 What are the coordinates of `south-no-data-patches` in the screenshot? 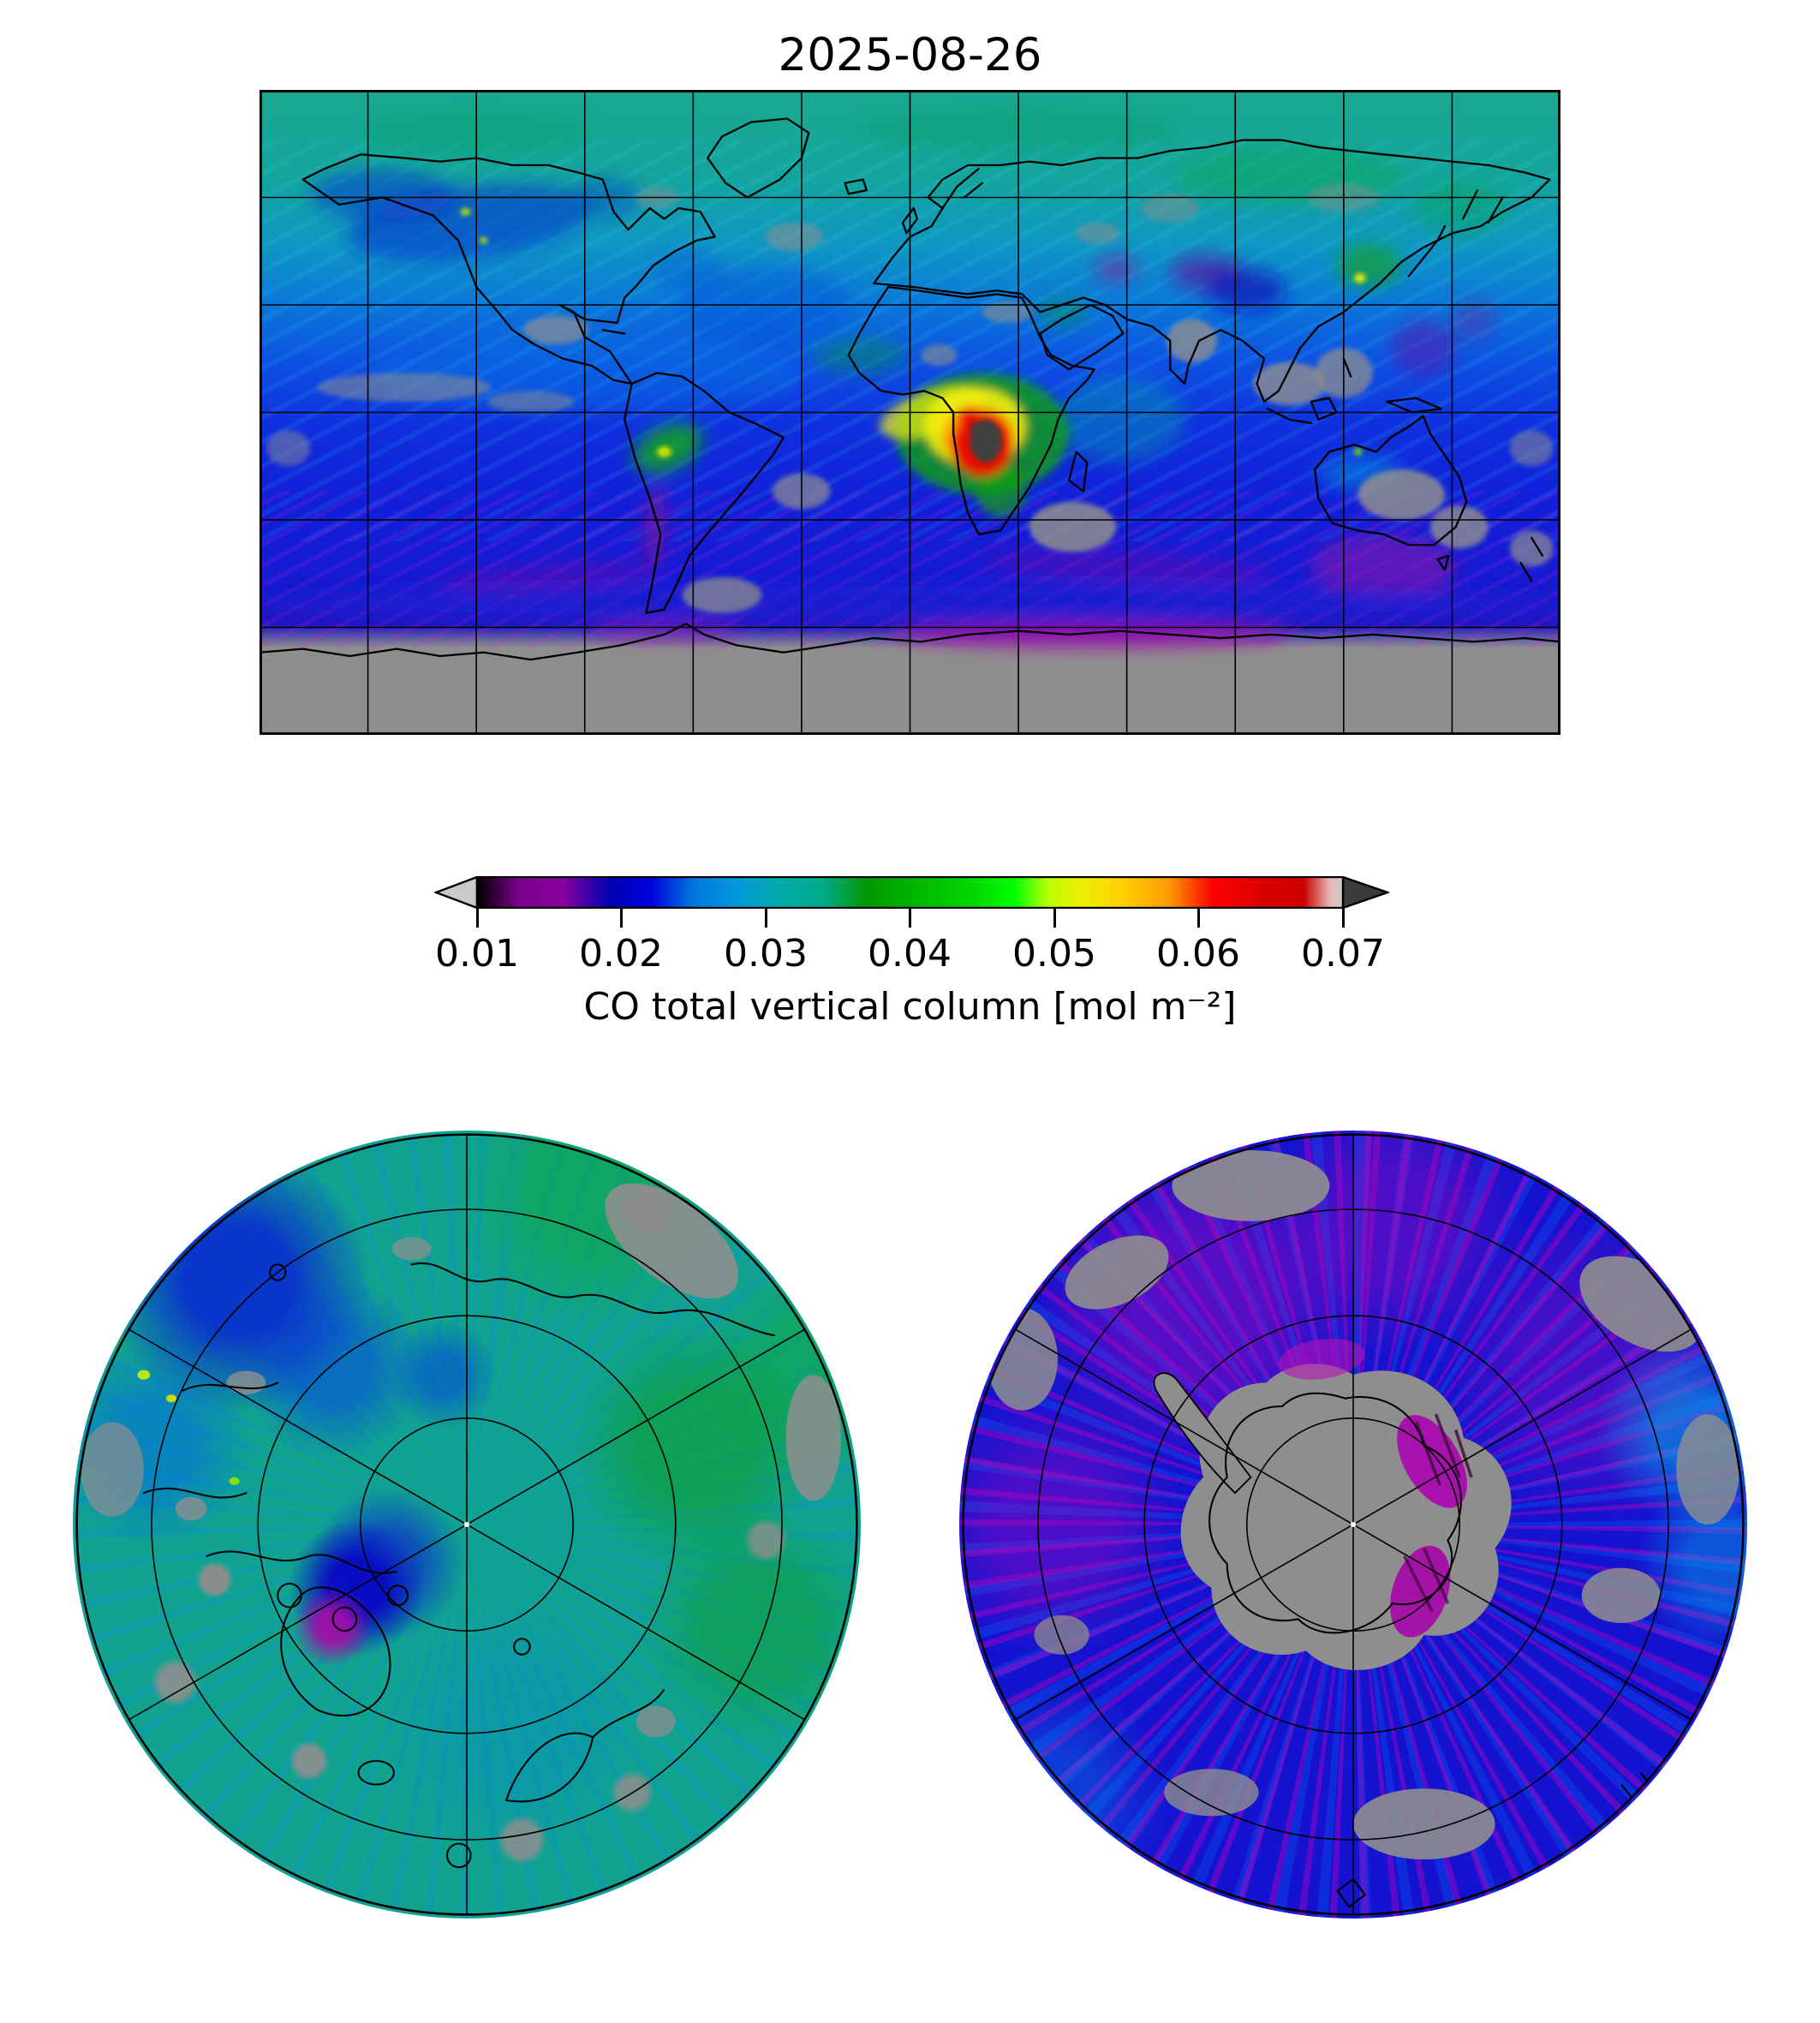 It's located at (1363, 1504).